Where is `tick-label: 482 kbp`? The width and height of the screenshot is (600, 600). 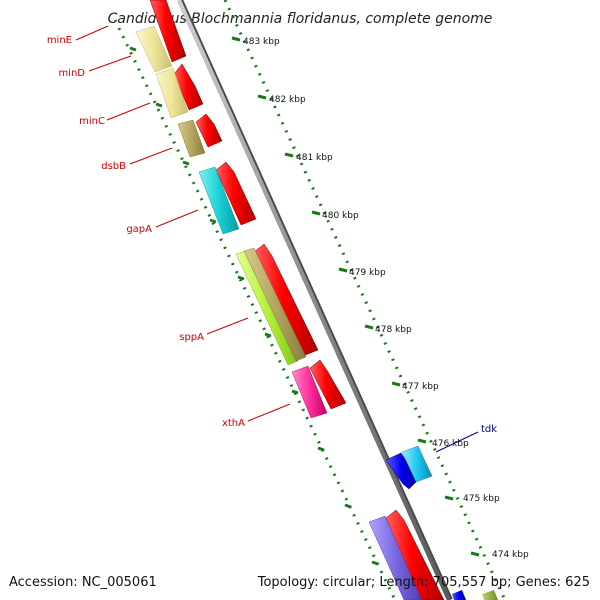
tick-label: 482 kbp is located at coordinates (287, 100).